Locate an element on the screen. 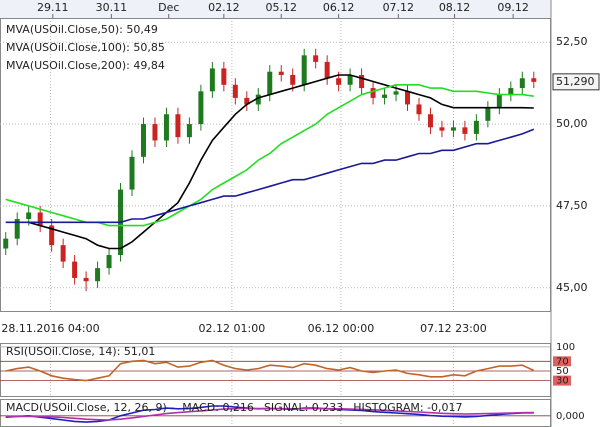  y-tick-label: 50 is located at coordinates (562, 371).